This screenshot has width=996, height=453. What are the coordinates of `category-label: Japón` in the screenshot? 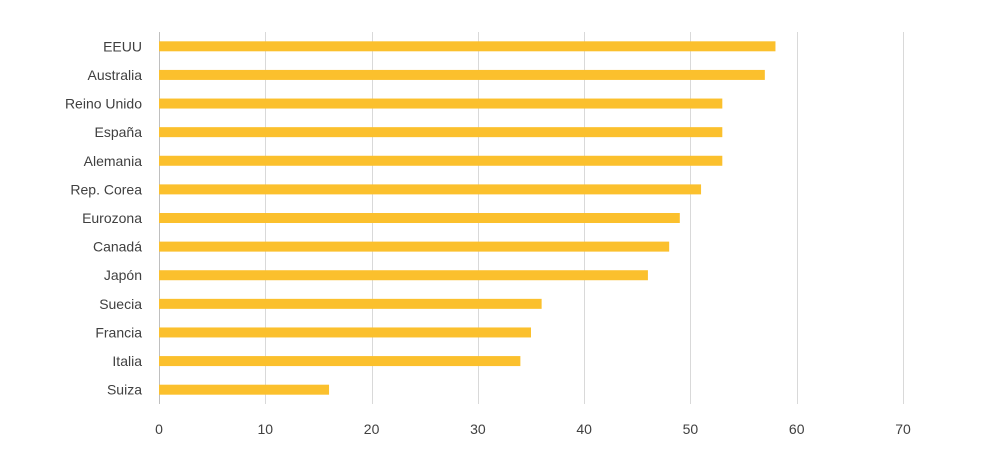 It's located at (123, 275).